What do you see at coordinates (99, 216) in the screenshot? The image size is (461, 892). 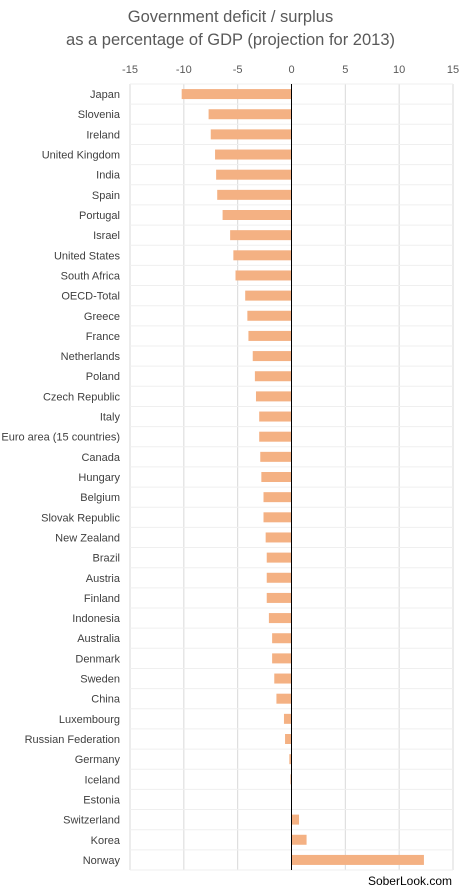 I see `category-label: Portugal` at bounding box center [99, 216].